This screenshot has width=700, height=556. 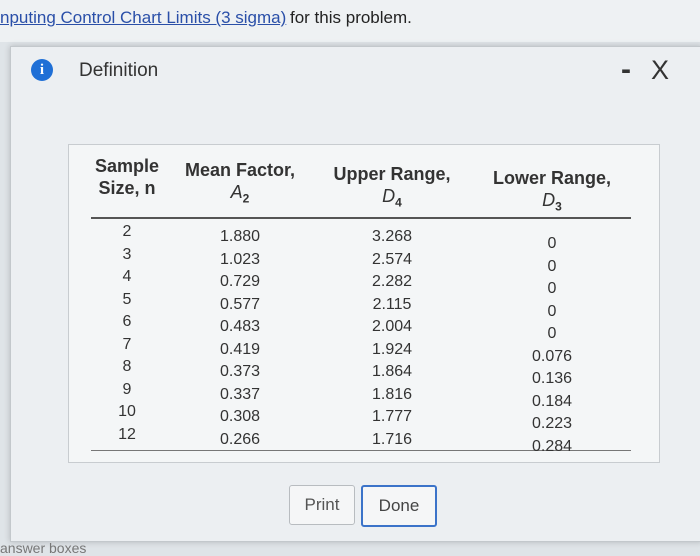 What do you see at coordinates (399, 506) in the screenshot?
I see `done-button: Done` at bounding box center [399, 506].